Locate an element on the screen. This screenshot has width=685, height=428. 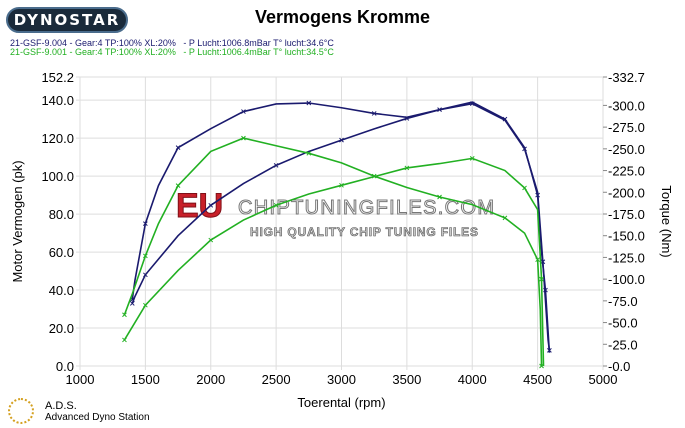
y2-tick-label: -275.0 is located at coordinates (626, 127).